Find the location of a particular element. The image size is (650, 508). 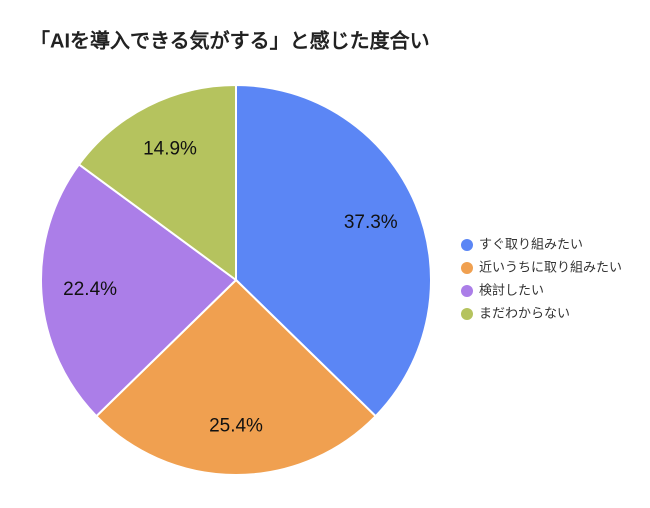

legend-label: すぐ取り組みたい is located at coordinates (531, 243).